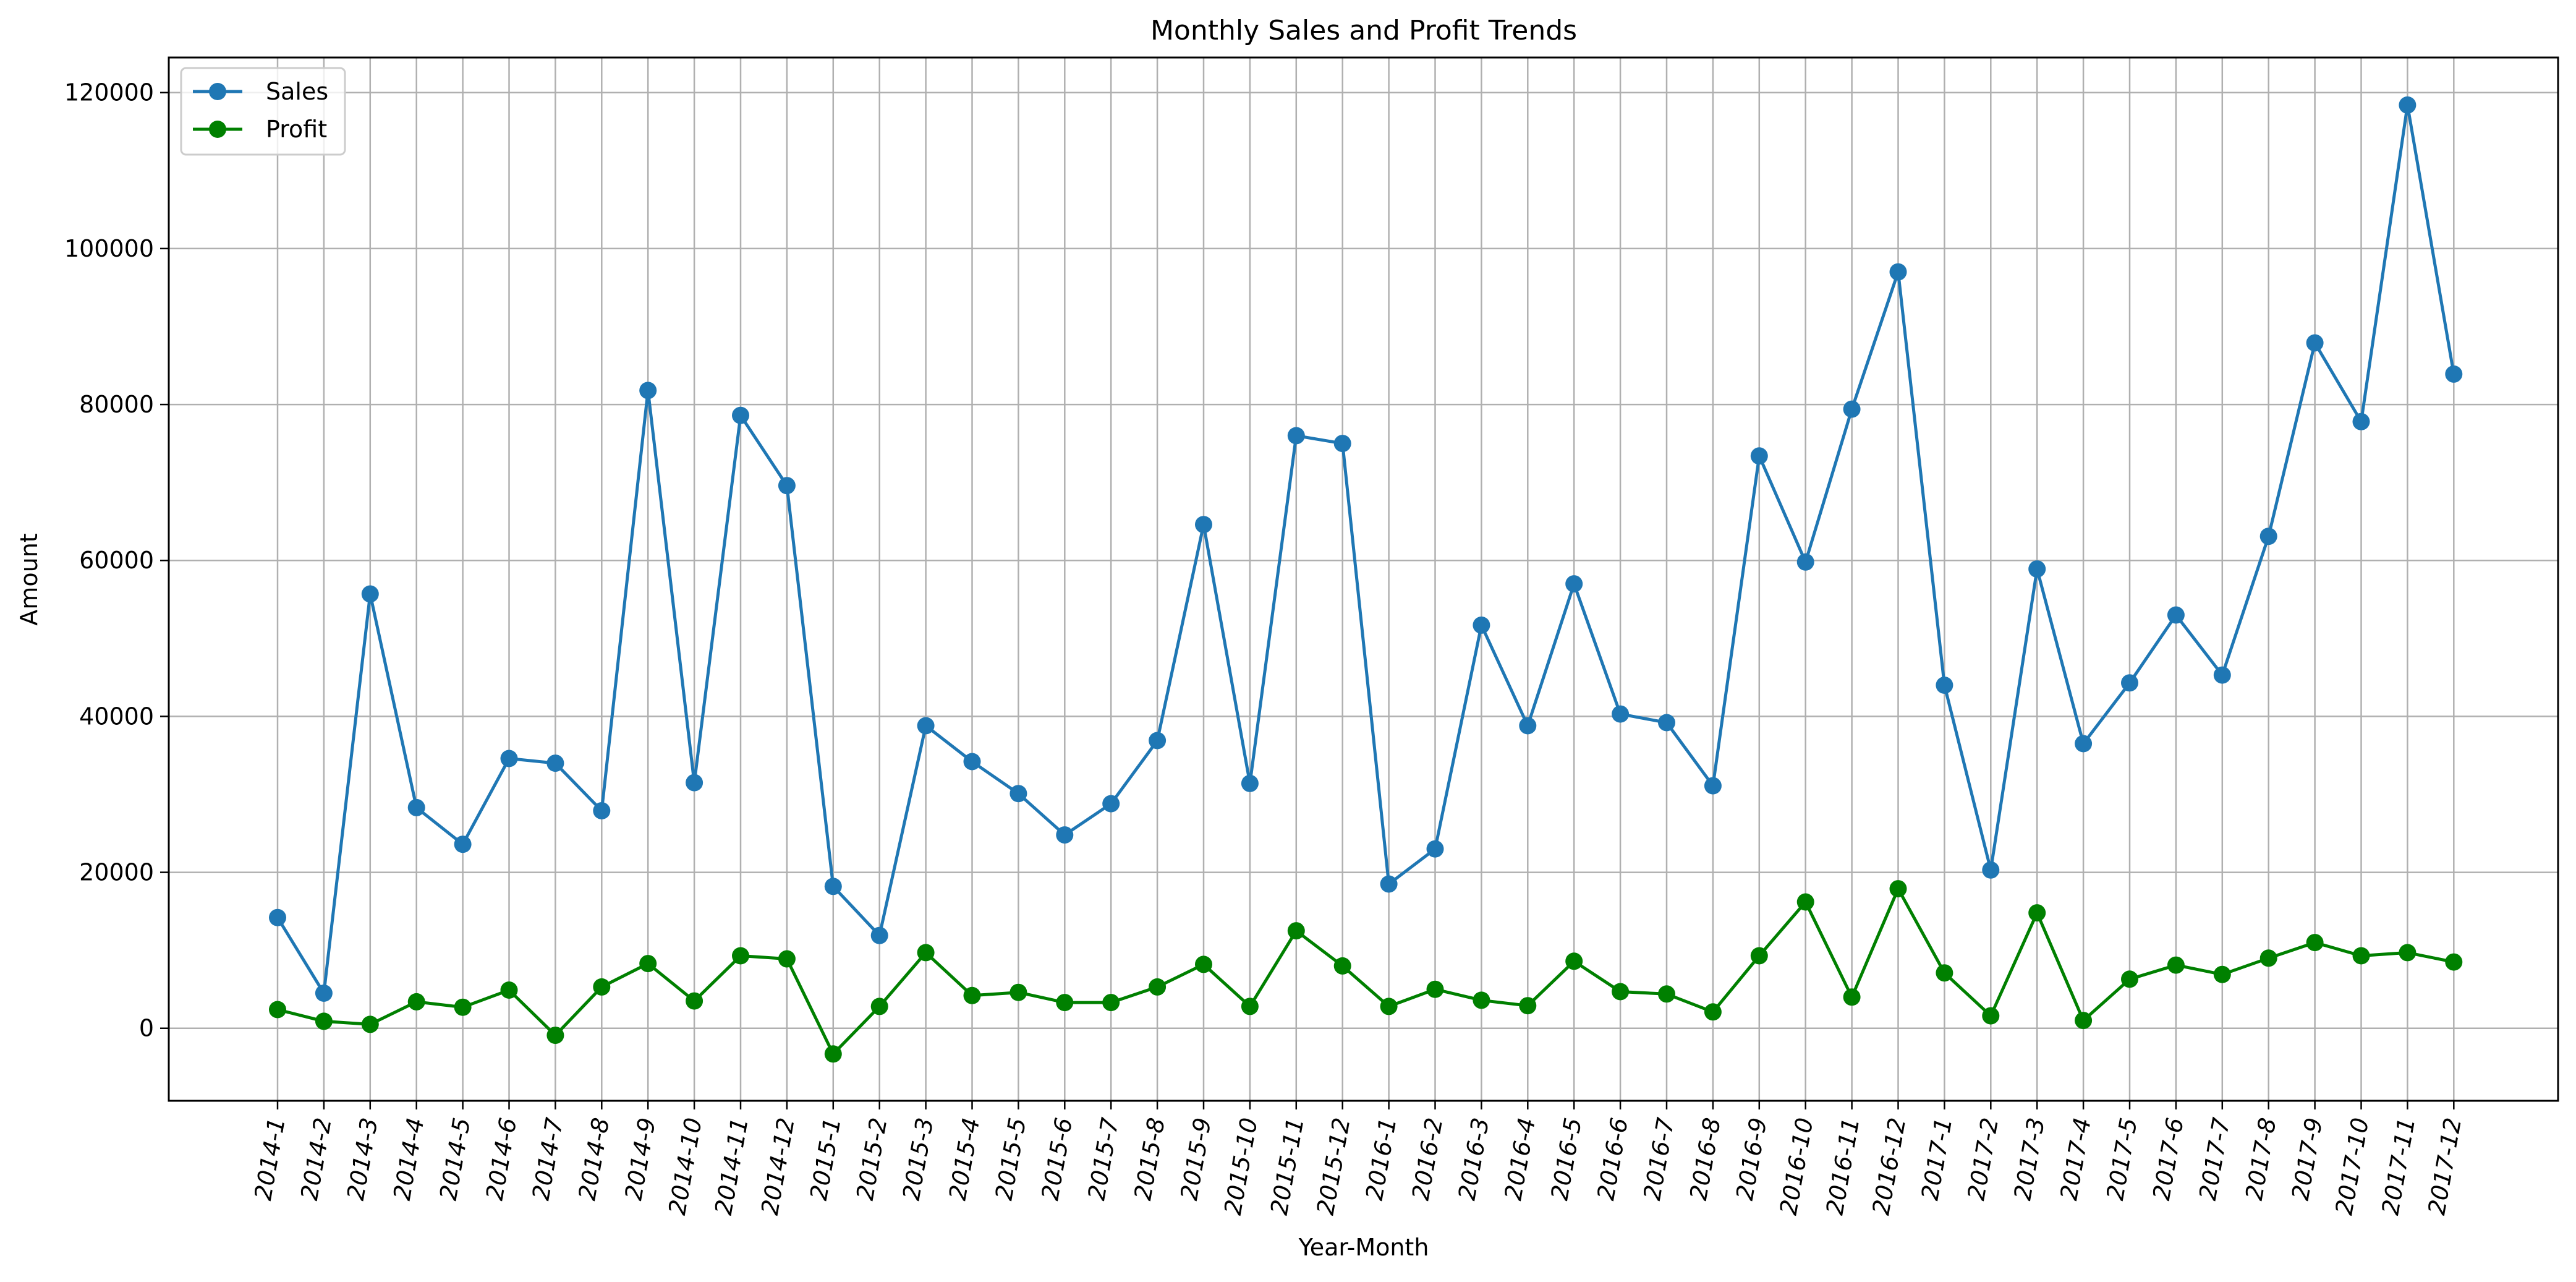  What do you see at coordinates (109, 248) in the screenshot?
I see `y-tick-label: 100000` at bounding box center [109, 248].